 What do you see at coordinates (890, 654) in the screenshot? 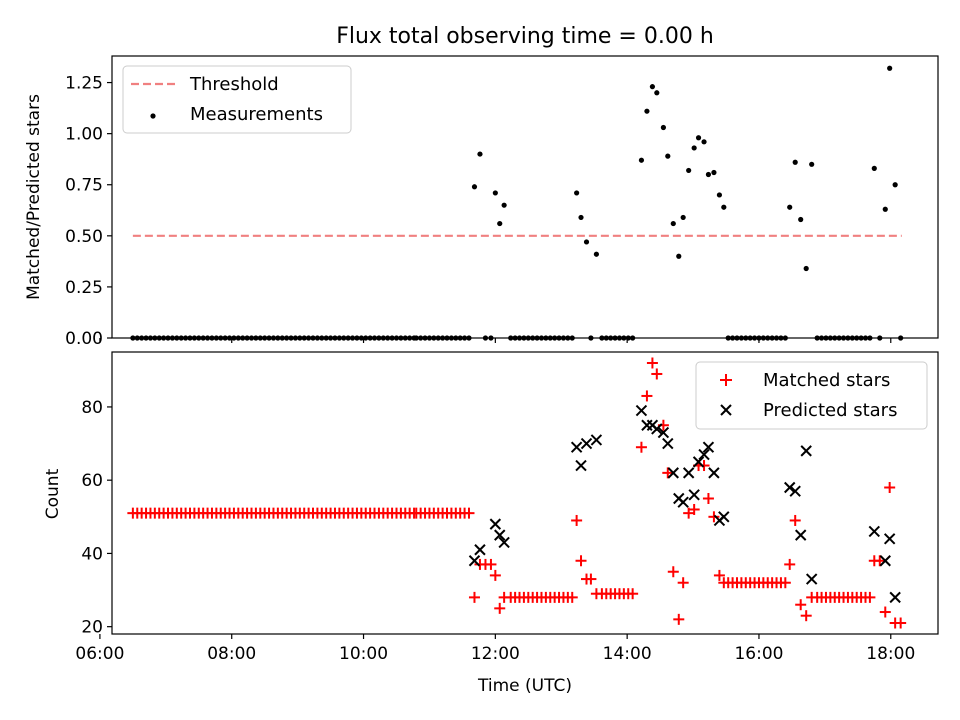
I see `x-tick-label: 18:00` at bounding box center [890, 654].